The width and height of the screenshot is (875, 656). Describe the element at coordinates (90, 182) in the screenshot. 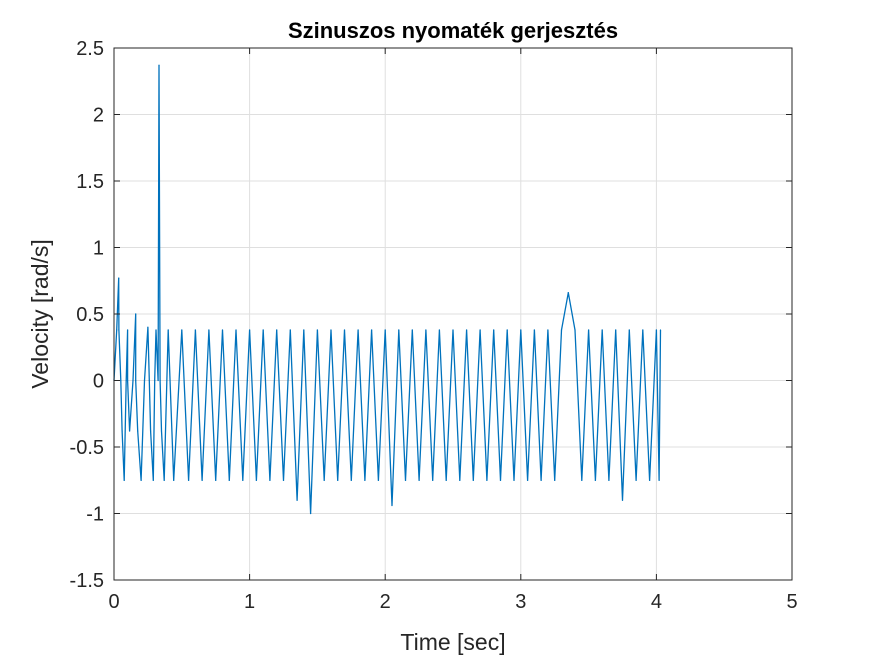

I see `y-tick-label: 1.5` at that location.